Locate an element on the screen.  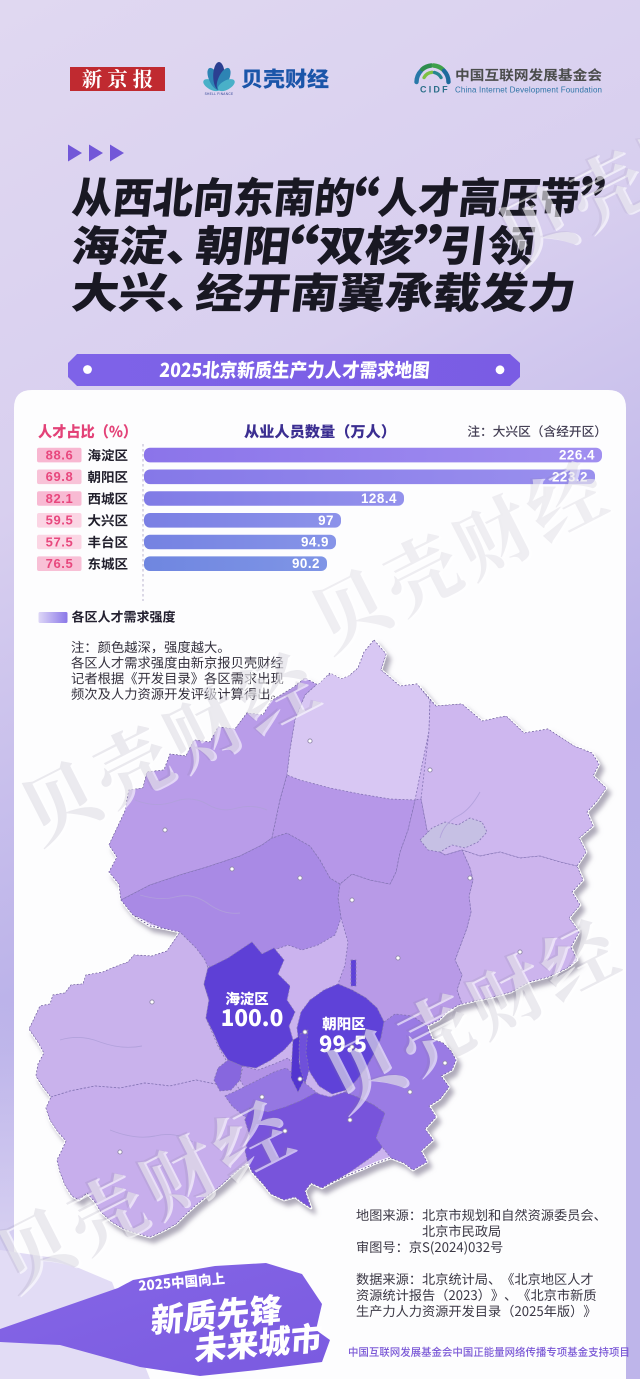
svg-text: 90.2 is located at coordinates (306, 563).